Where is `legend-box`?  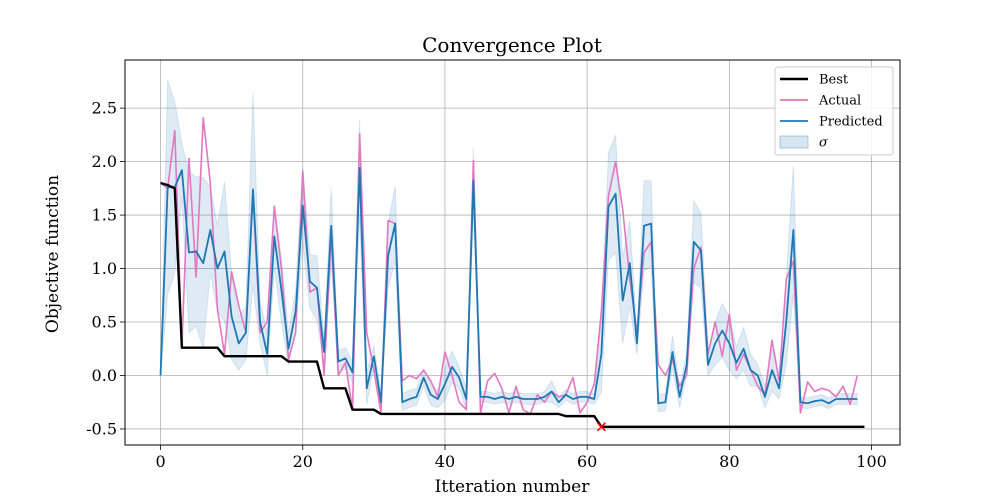 legend-box is located at coordinates (834, 111).